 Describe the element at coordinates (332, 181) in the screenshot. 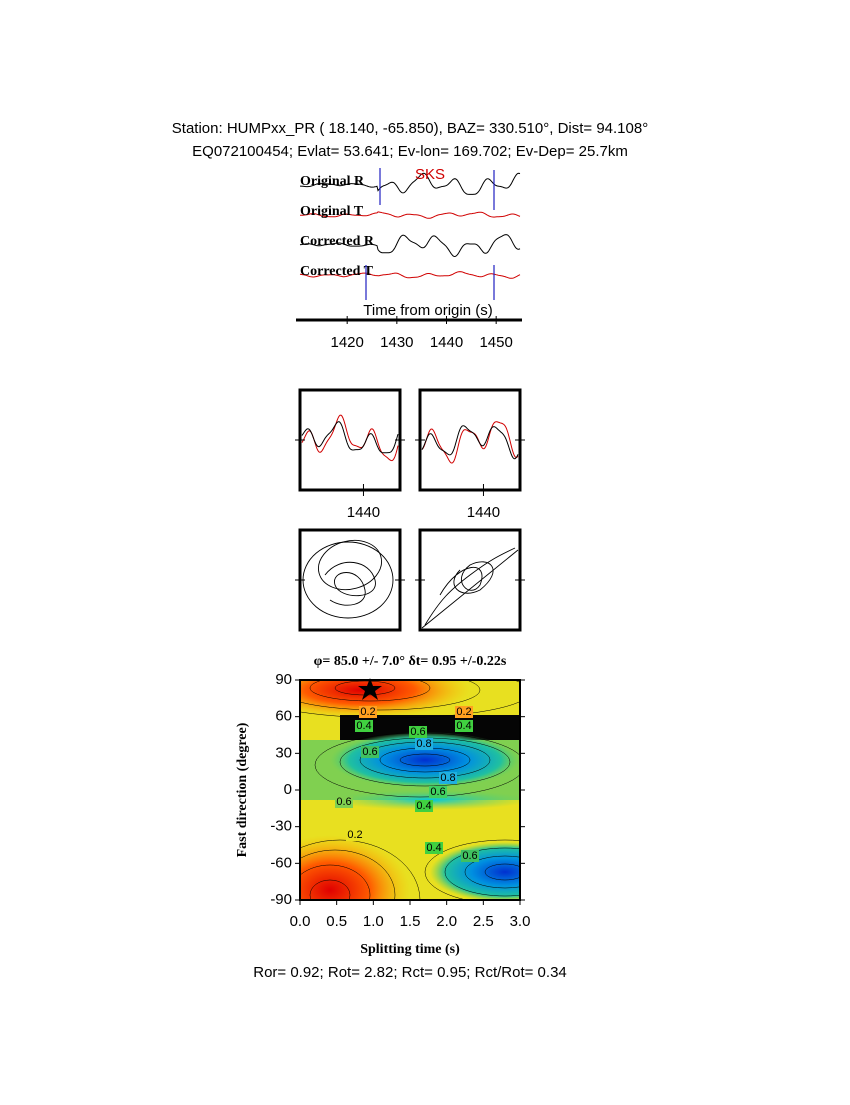

I see `trace-label: Original R` at that location.